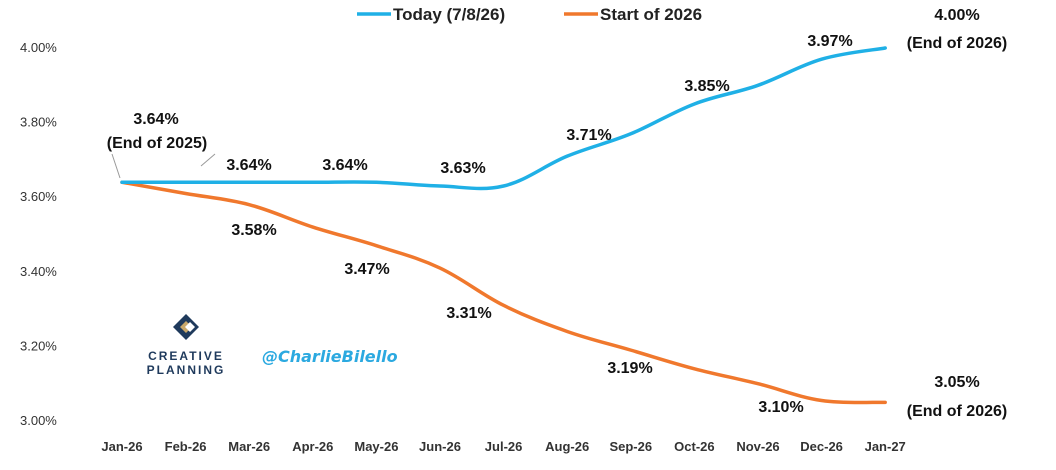 This screenshot has height=470, width=1056. What do you see at coordinates (312, 446) in the screenshot?
I see `x-tick-label: Apr-26` at bounding box center [312, 446].